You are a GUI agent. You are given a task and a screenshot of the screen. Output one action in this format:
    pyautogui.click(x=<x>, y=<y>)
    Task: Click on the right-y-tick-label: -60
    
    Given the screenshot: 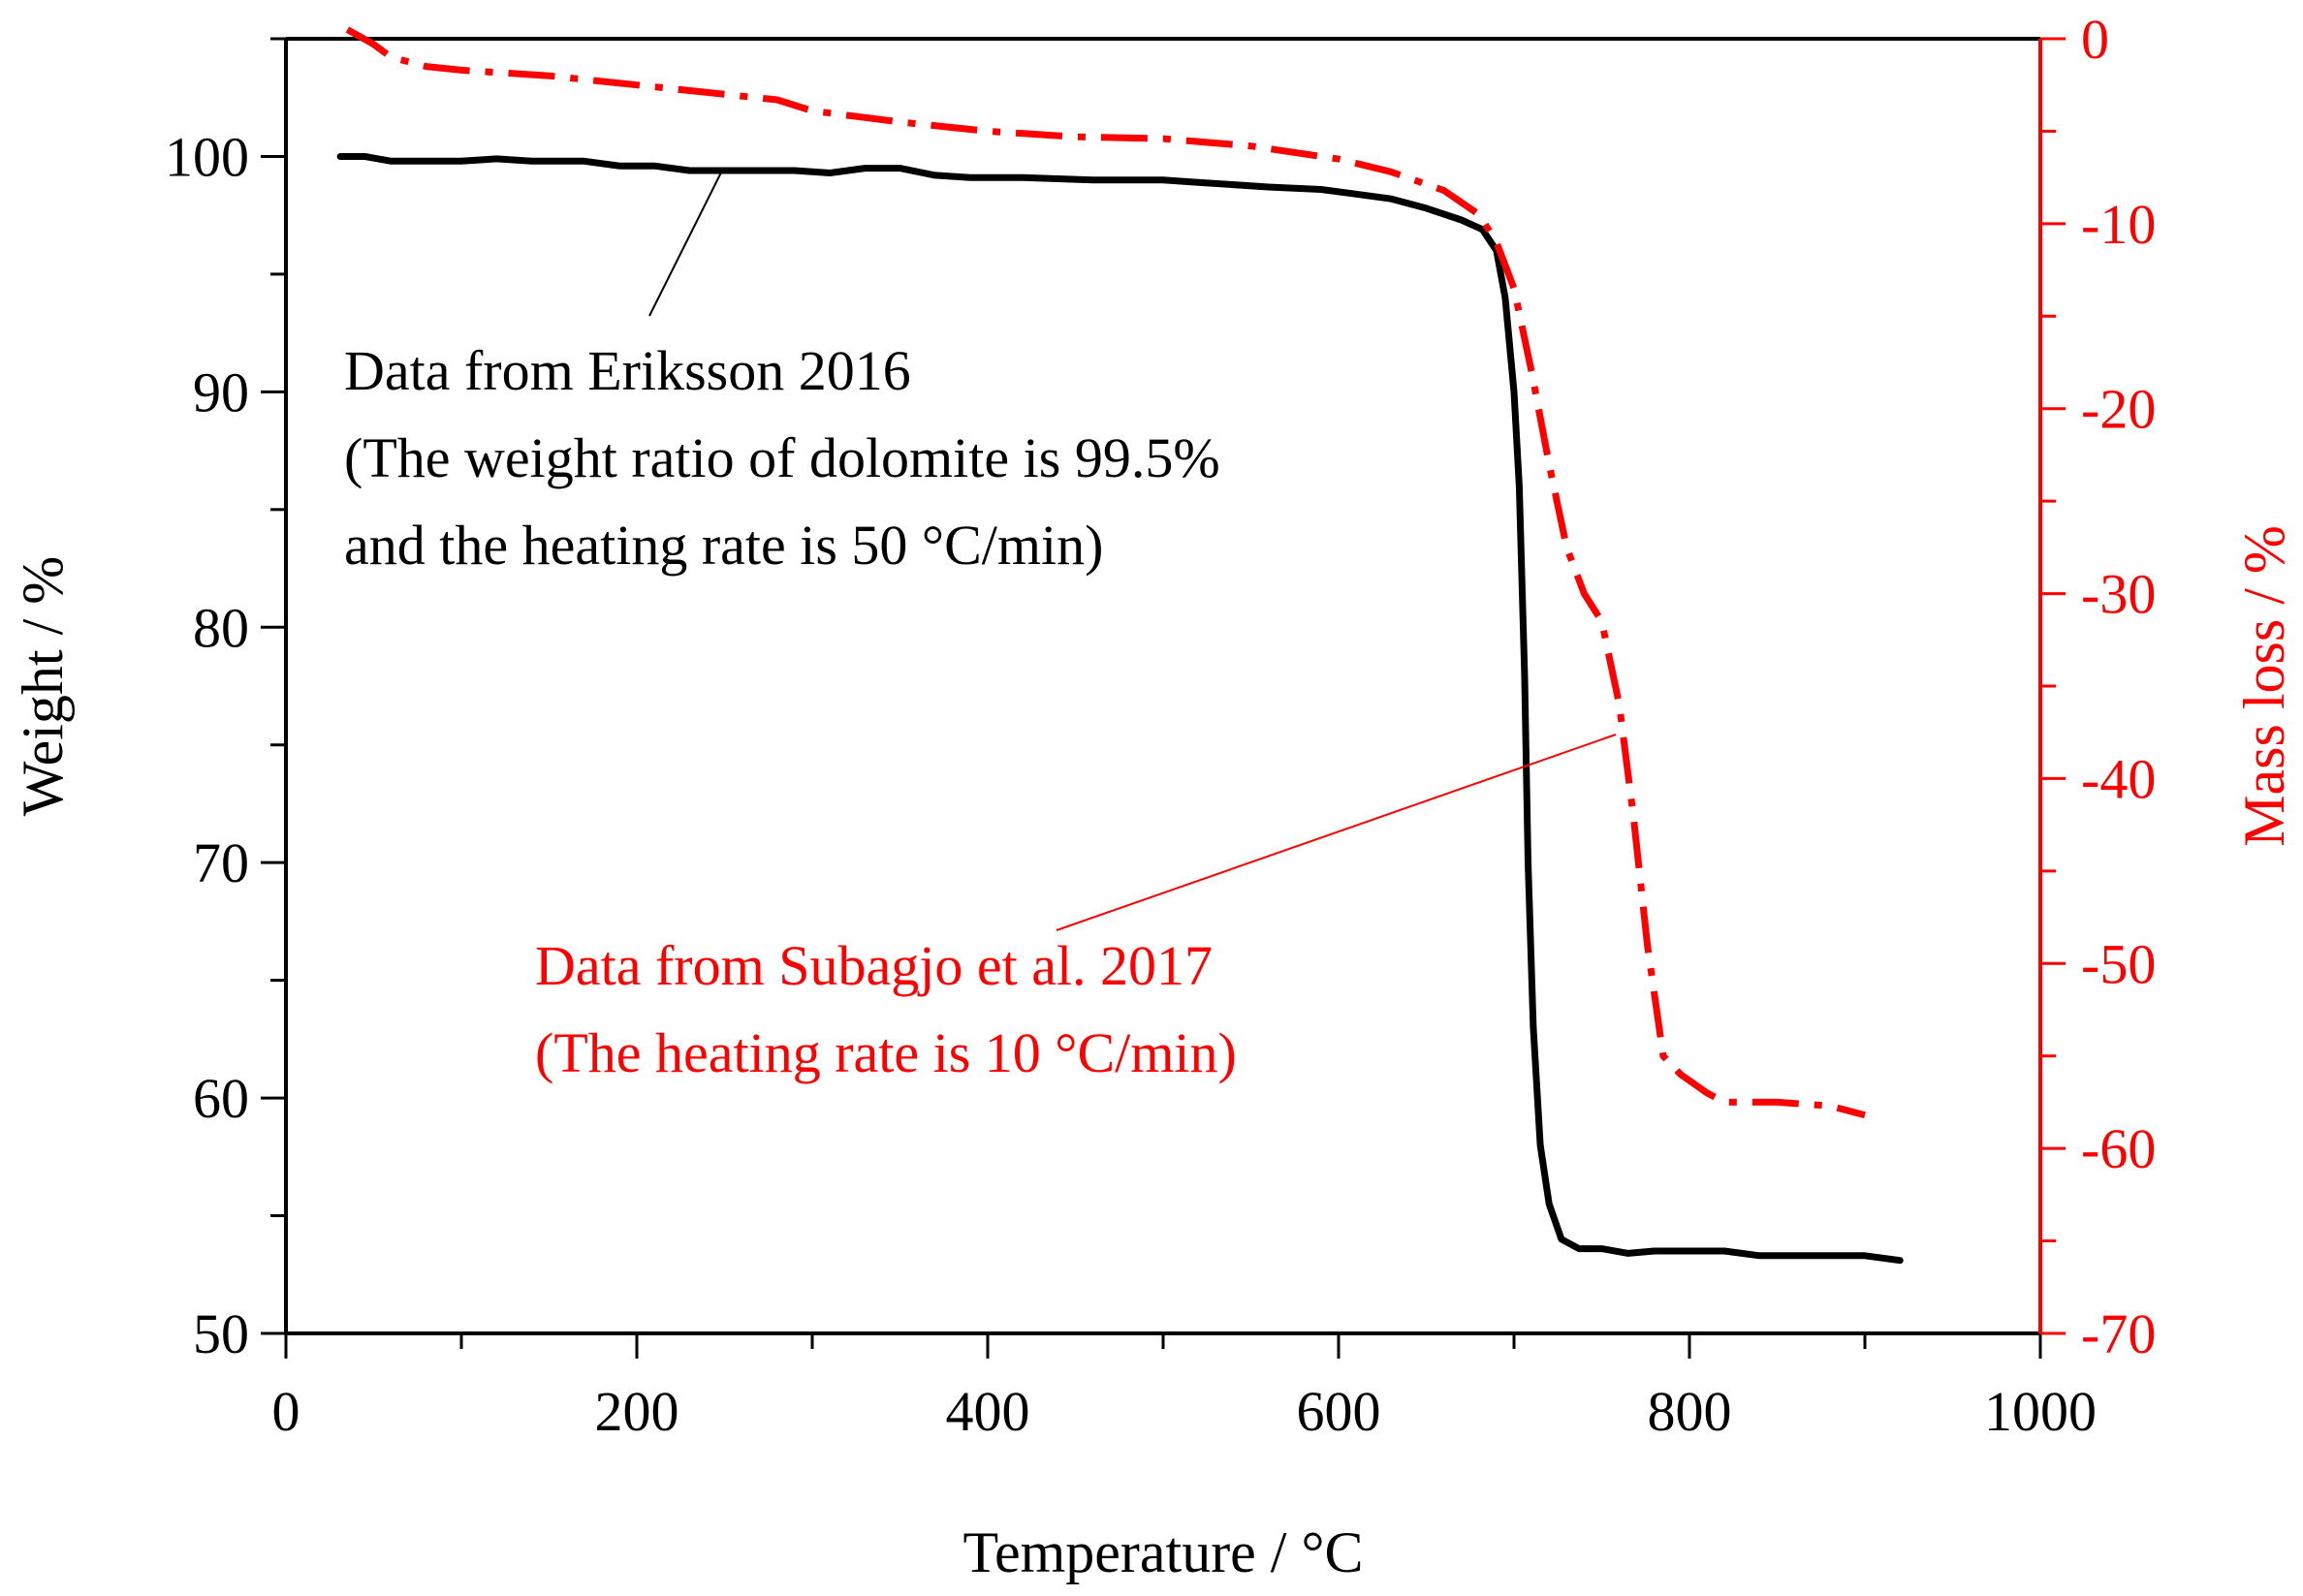 What is the action you would take?
    pyautogui.click(x=2118, y=1148)
    